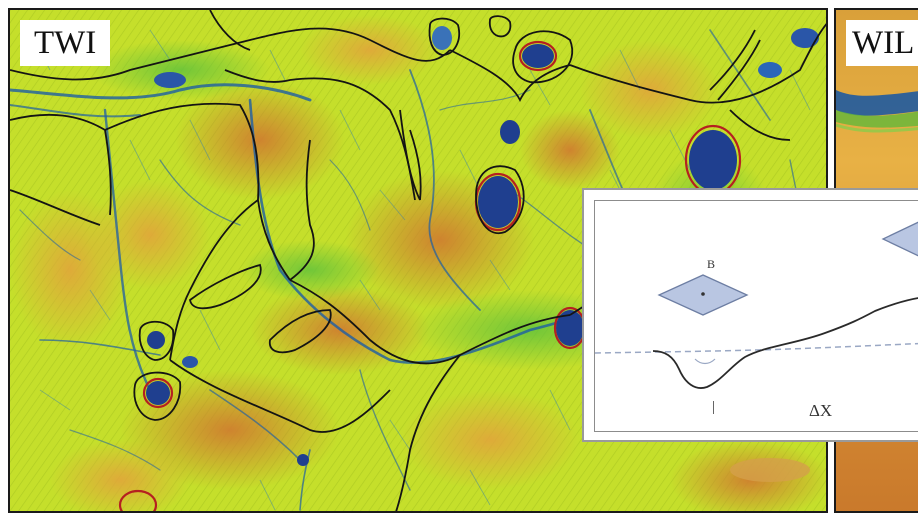 The image size is (918, 517). I want to click on wil-panel-label: WIL, so click(882, 43).